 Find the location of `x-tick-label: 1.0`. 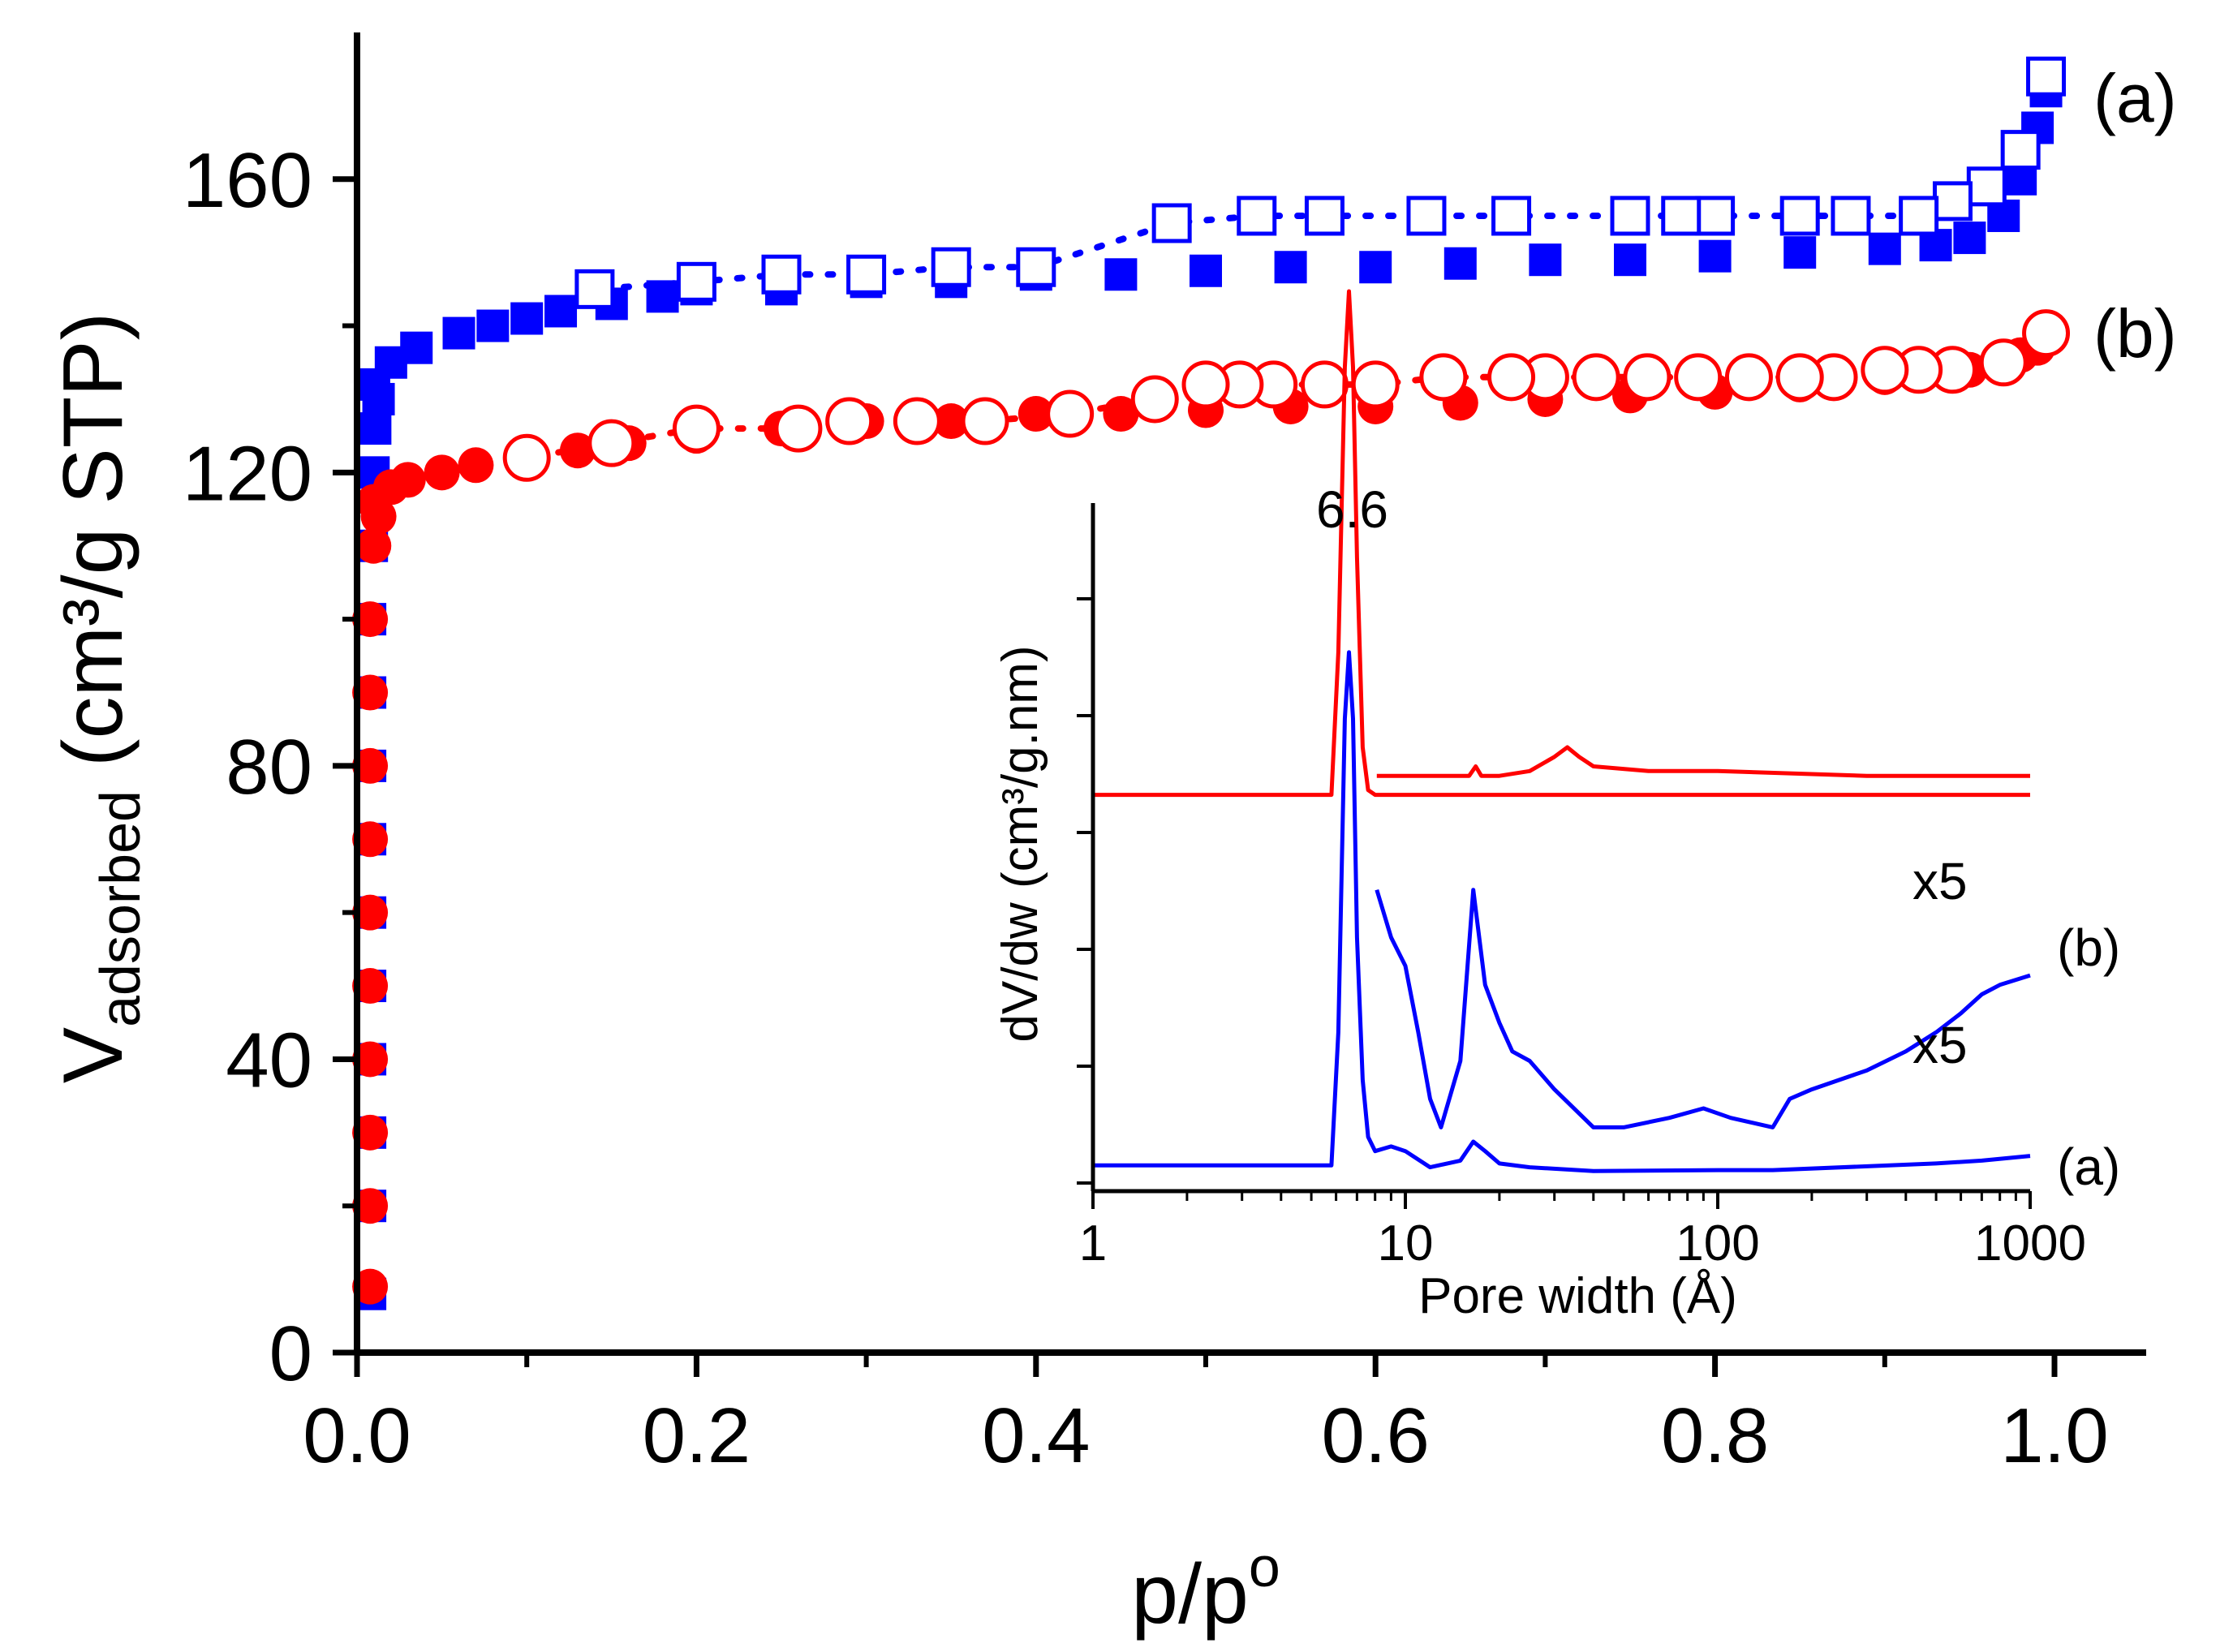

x-tick-label: 1.0 is located at coordinates (2054, 1435).